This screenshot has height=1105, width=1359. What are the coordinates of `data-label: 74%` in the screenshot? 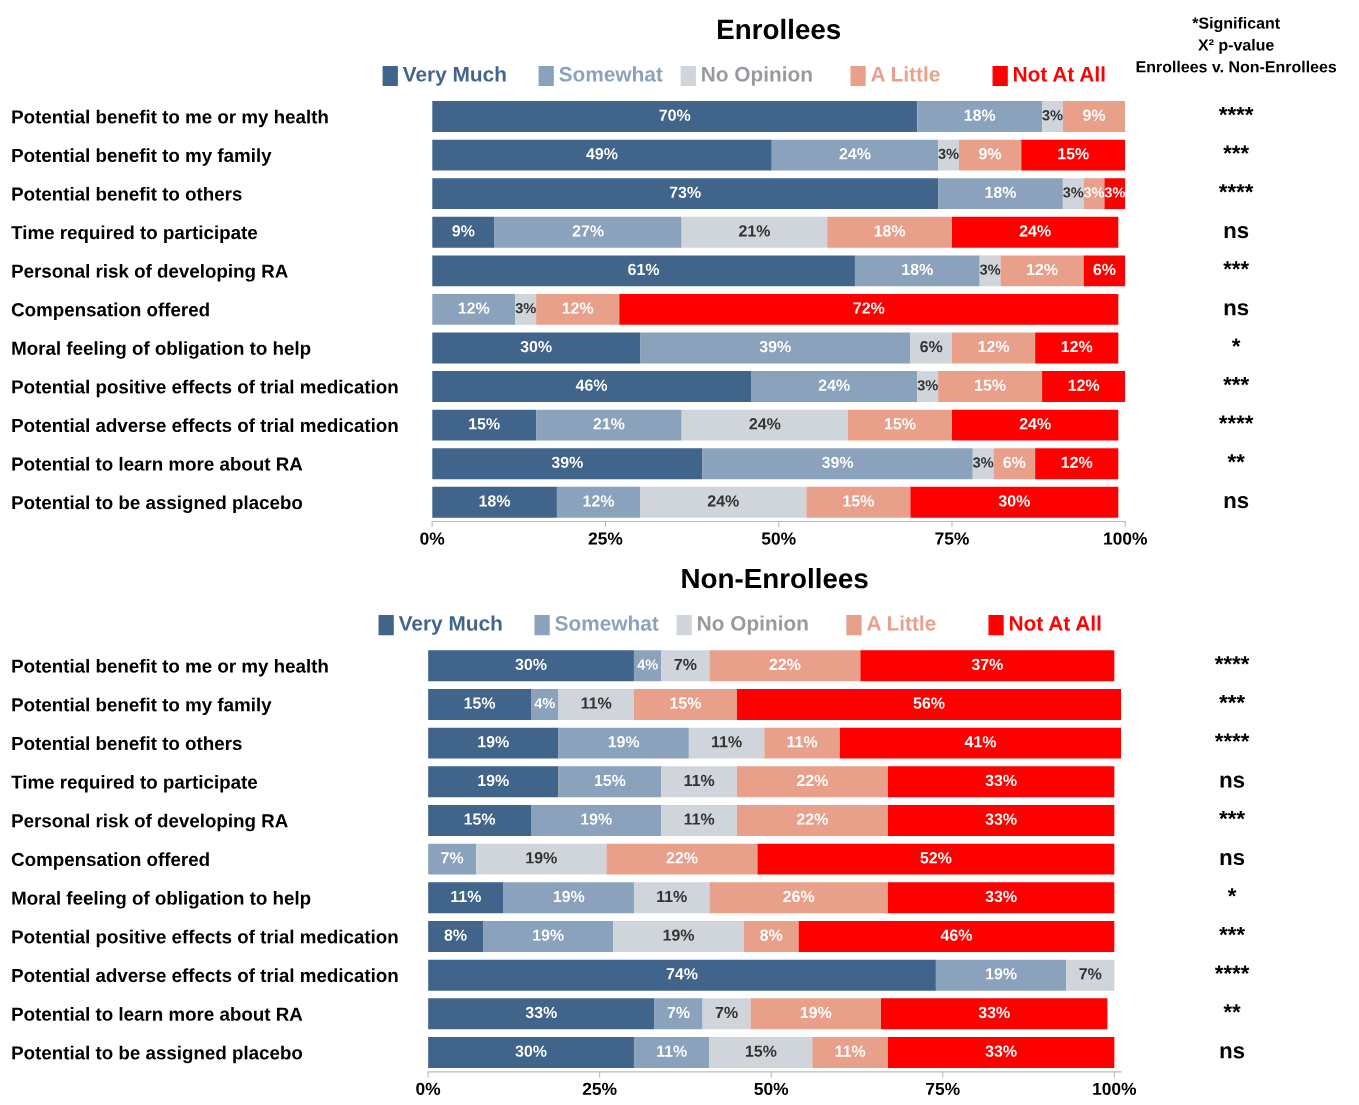 It's located at (682, 974).